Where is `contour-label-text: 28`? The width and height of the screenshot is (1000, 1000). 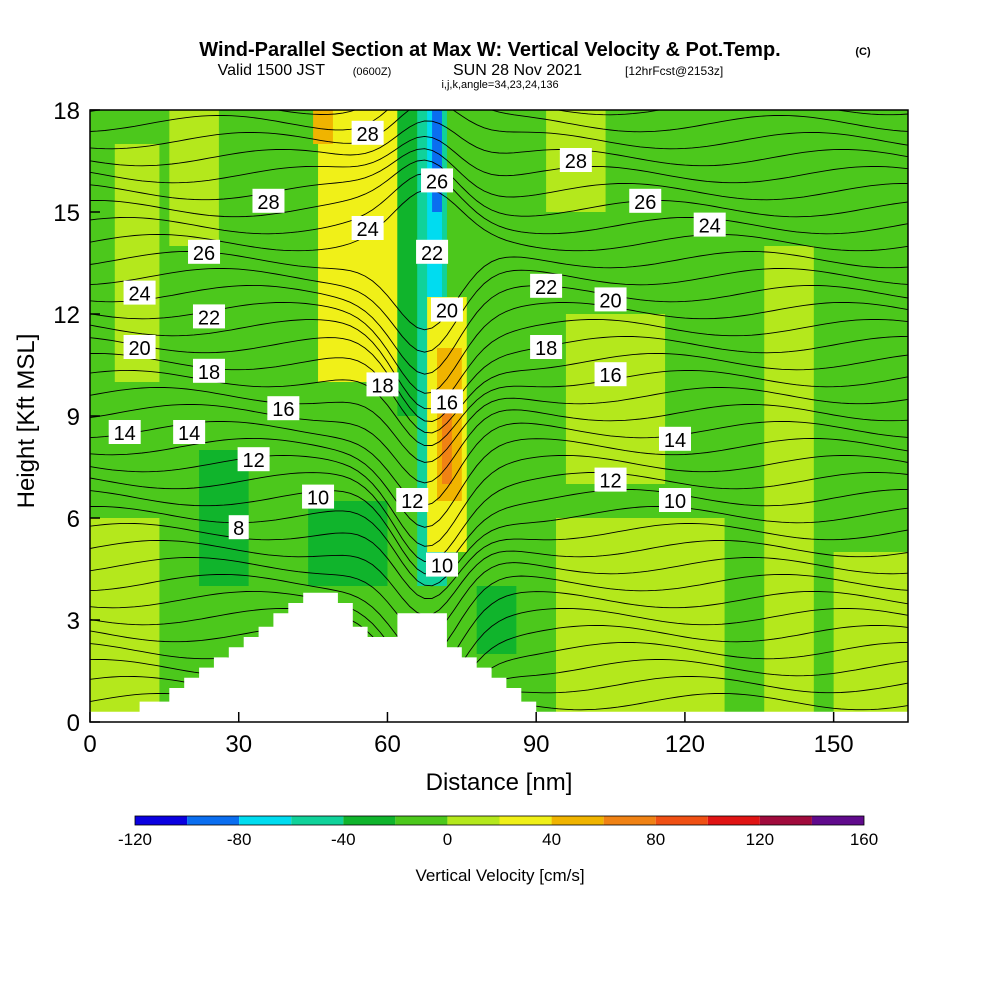
contour-label-text: 28 is located at coordinates (576, 162).